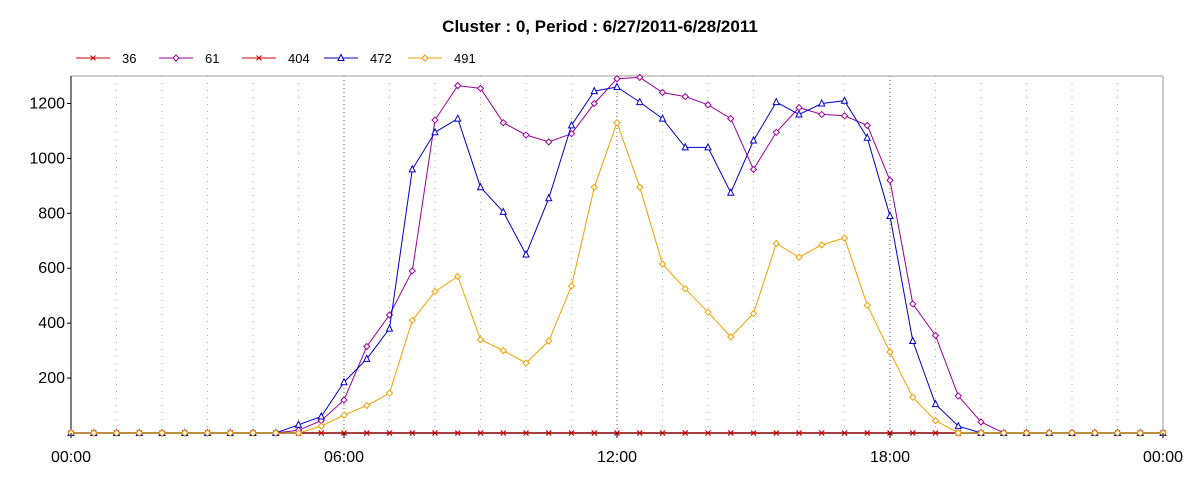 This screenshot has width=1200, height=480. I want to click on legend-label: 491, so click(465, 58).